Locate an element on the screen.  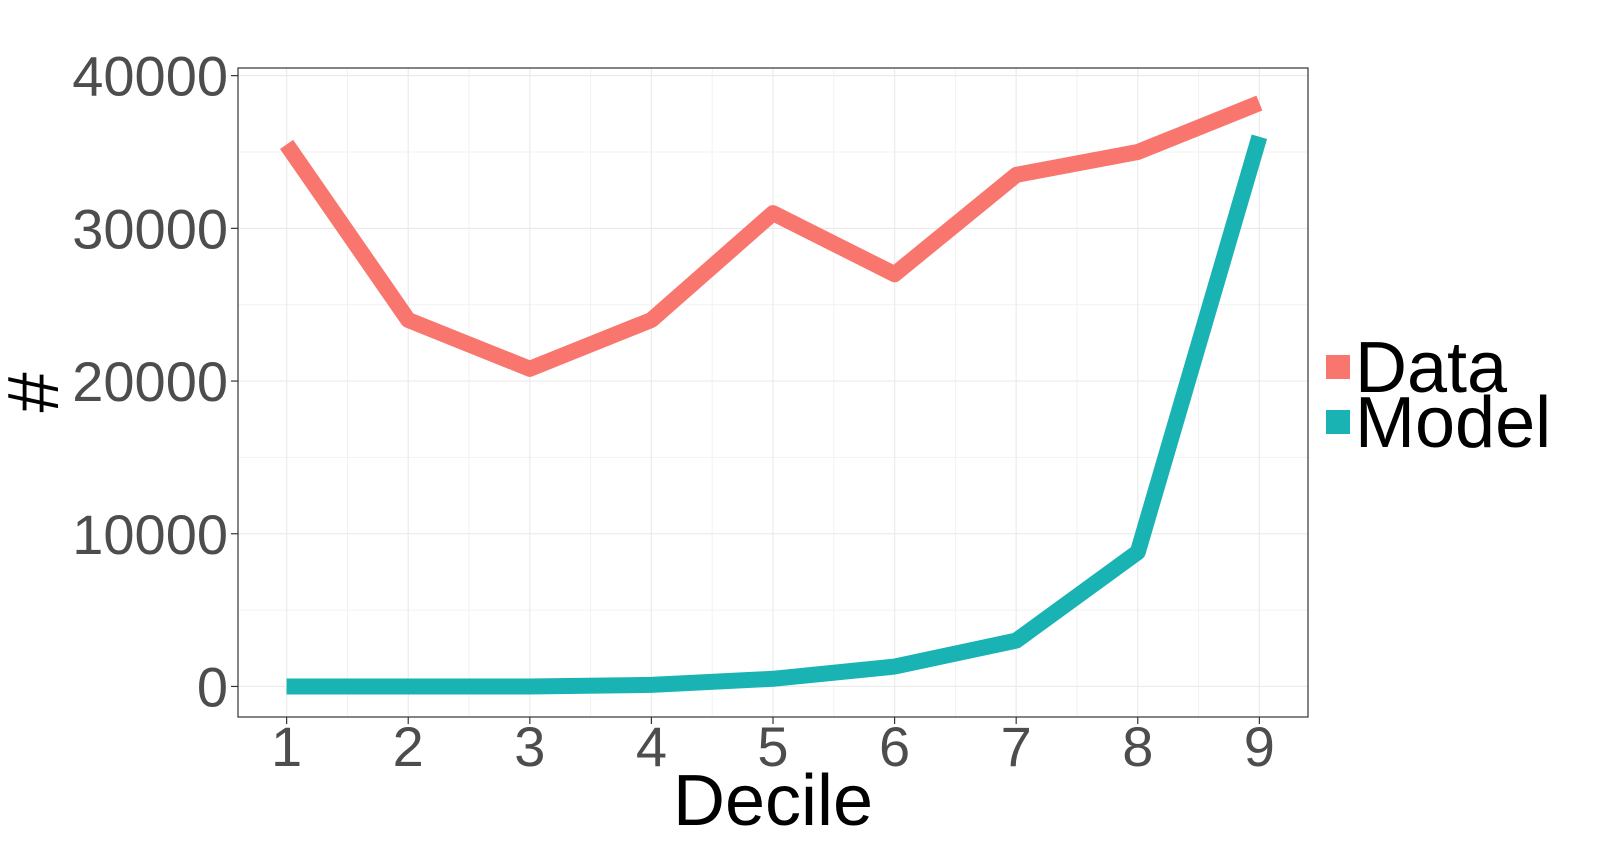
y-tick-label: 30000 is located at coordinates (150, 228).